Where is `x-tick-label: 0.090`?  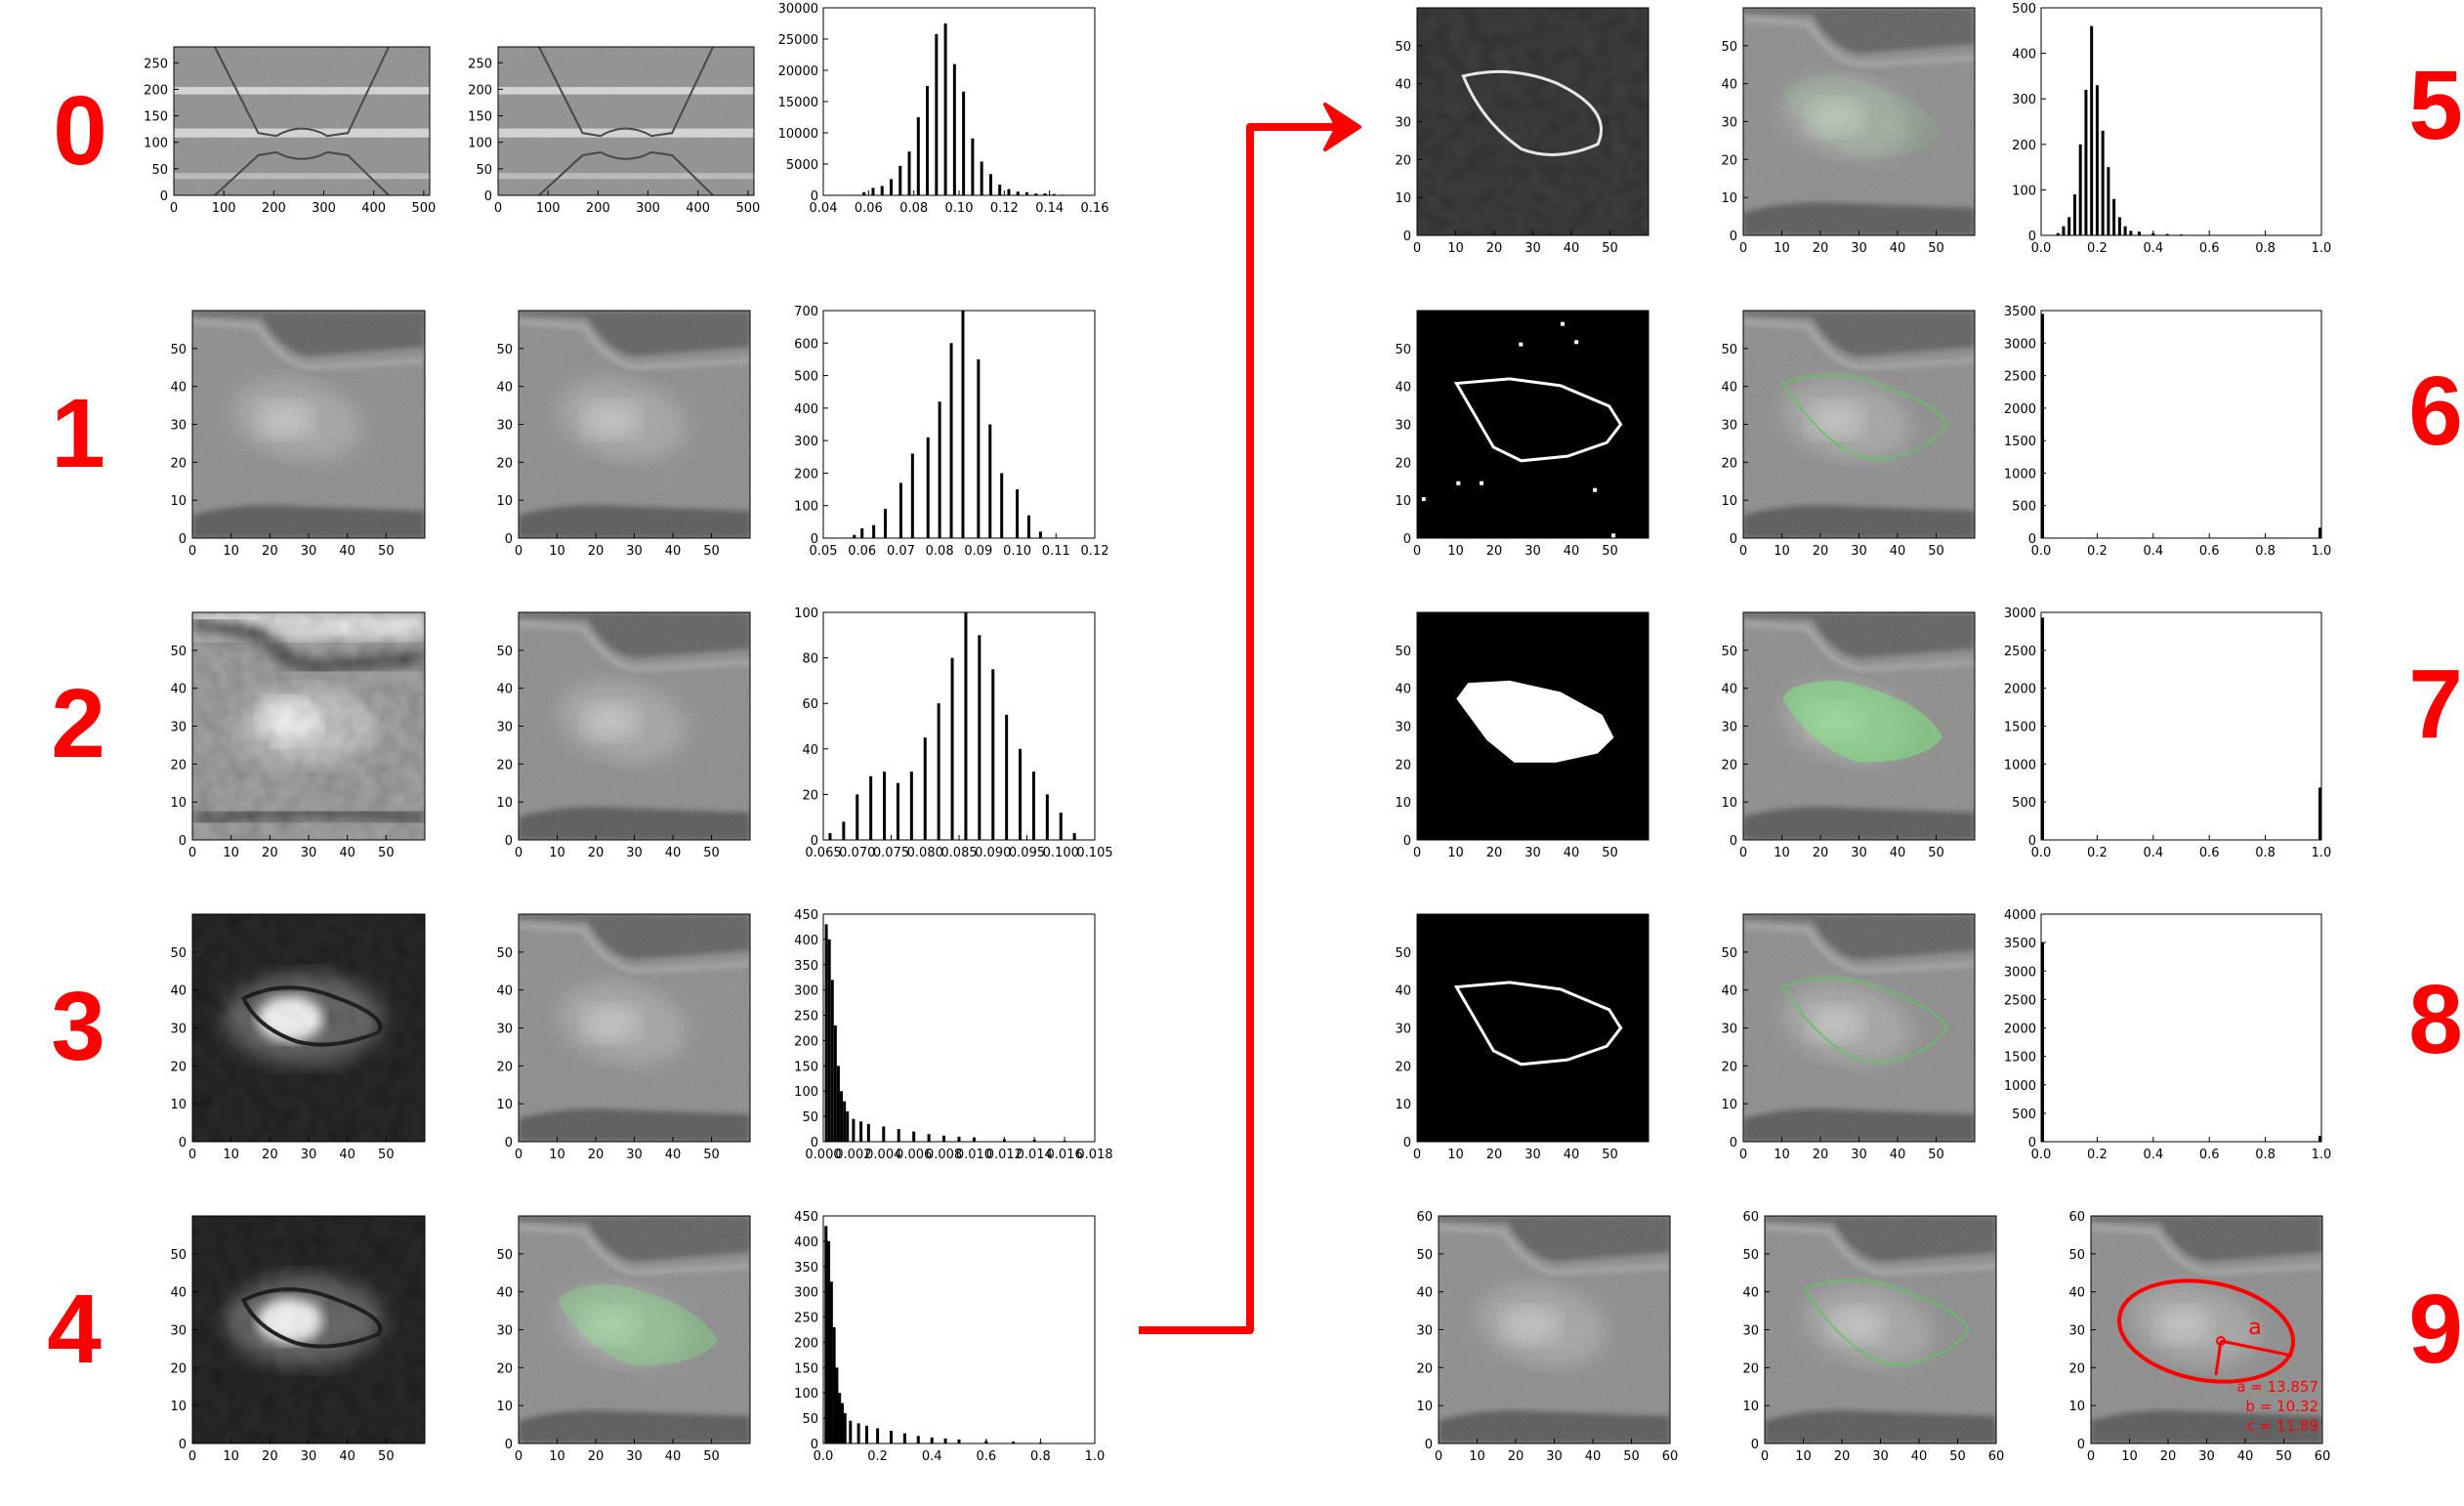
x-tick-label: 0.090 is located at coordinates (993, 853).